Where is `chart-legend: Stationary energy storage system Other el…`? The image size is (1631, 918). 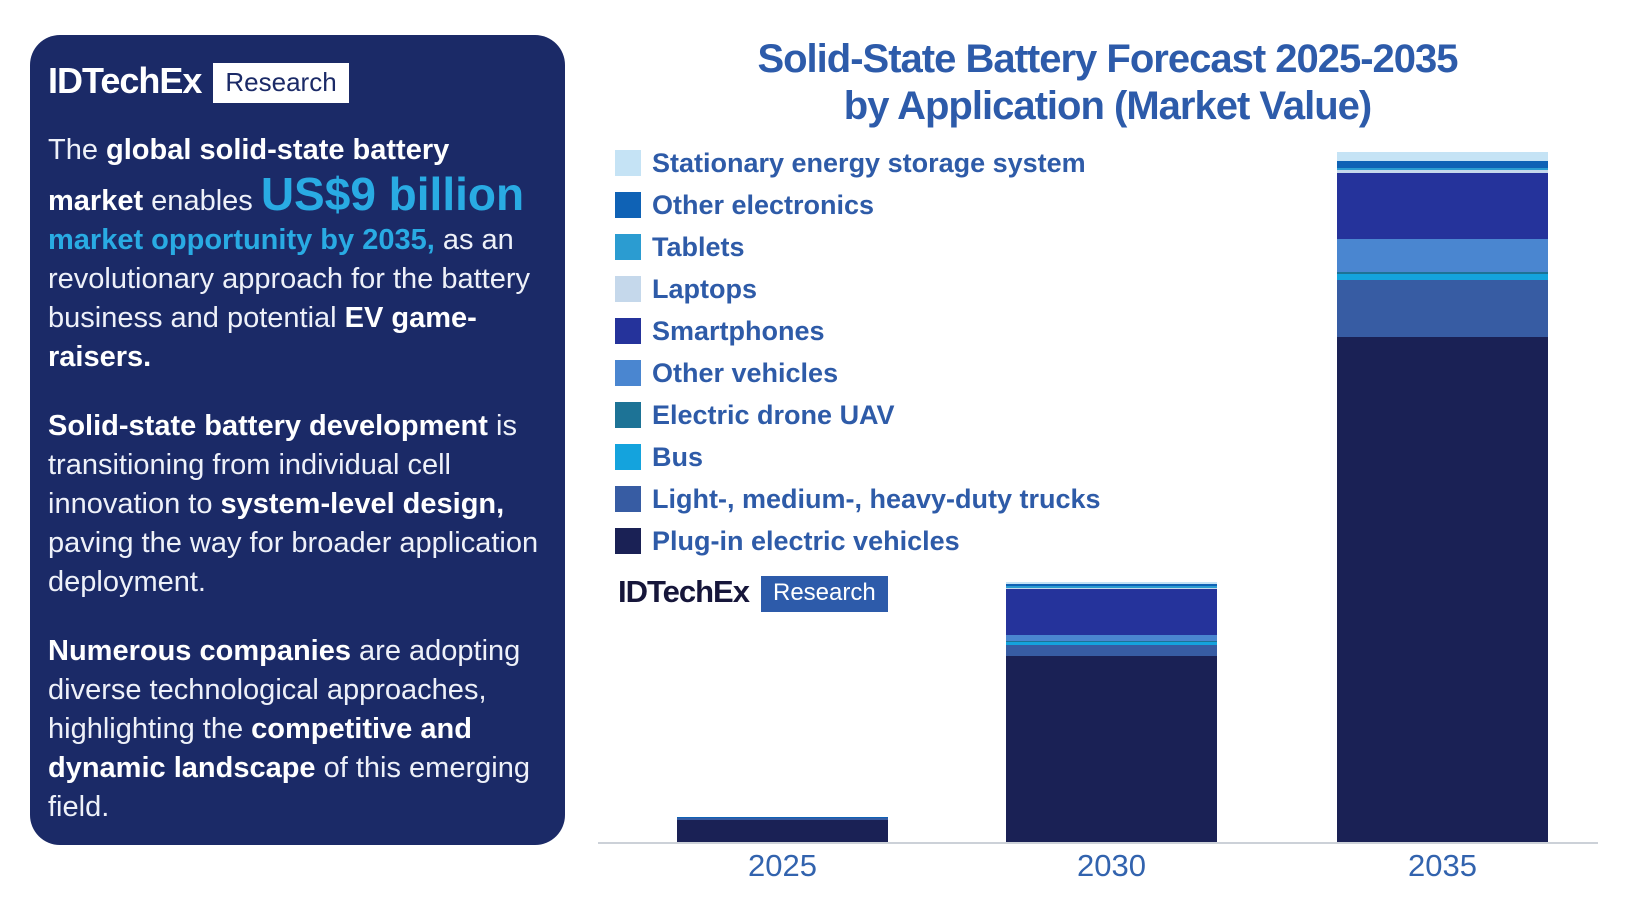 chart-legend: Stationary energy storage system Other el… is located at coordinates (858, 352).